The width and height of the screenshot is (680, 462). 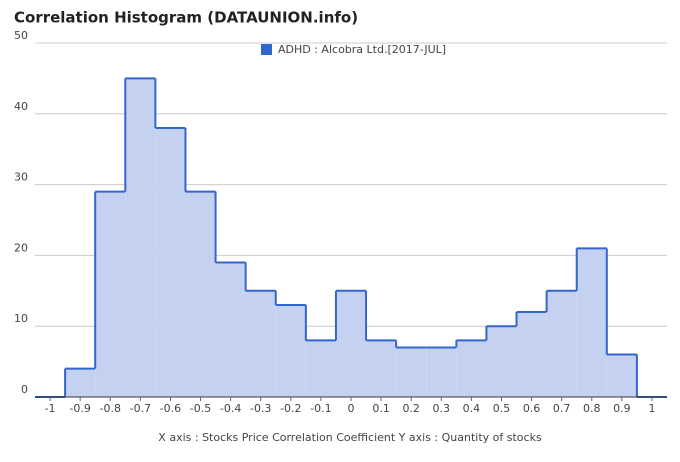 What do you see at coordinates (230, 408) in the screenshot?
I see `x-tick-label: -0.4` at bounding box center [230, 408].